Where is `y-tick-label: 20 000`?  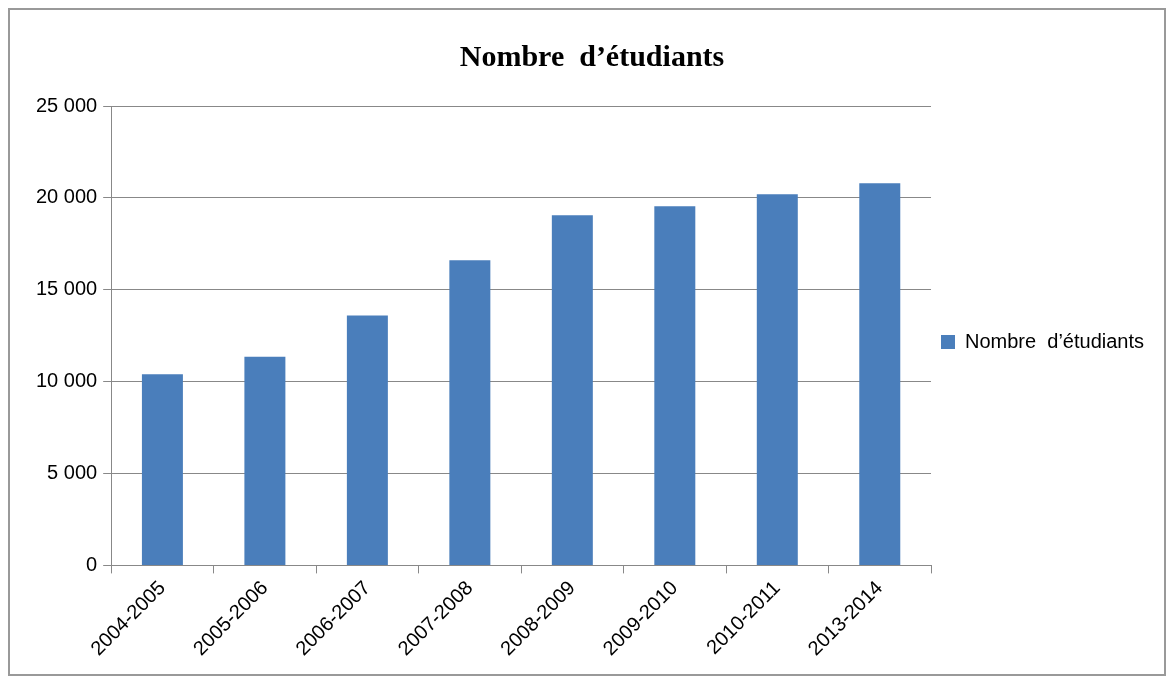 y-tick-label: 20 000 is located at coordinates (67, 196).